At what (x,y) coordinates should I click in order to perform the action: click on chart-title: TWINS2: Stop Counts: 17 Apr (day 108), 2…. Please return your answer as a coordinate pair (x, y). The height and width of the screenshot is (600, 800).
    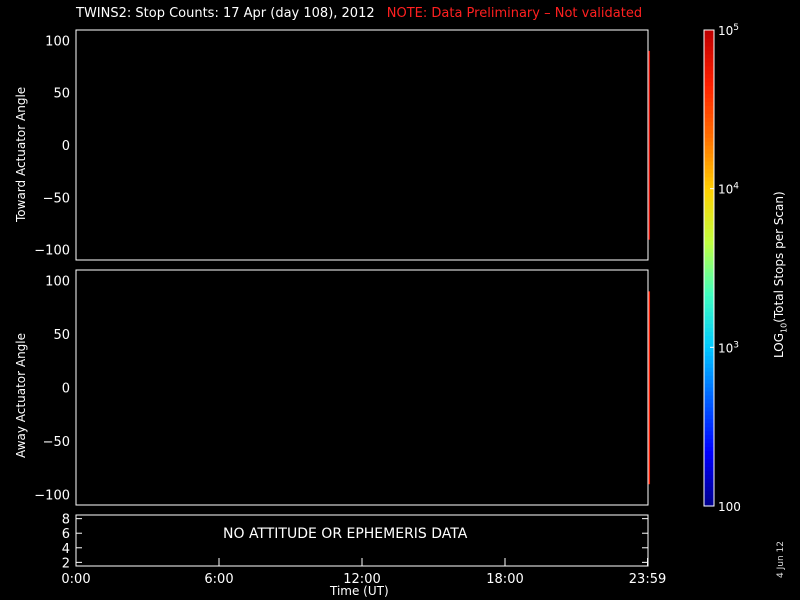
    Looking at the image, I should click on (359, 13).